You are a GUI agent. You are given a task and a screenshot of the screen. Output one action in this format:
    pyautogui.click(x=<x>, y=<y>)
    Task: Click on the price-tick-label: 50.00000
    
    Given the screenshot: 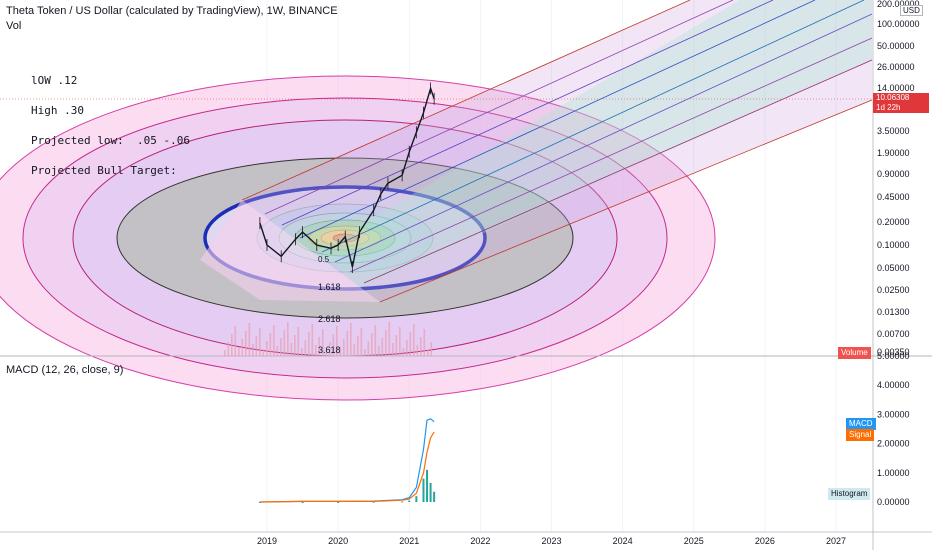 What is the action you would take?
    pyautogui.click(x=896, y=46)
    